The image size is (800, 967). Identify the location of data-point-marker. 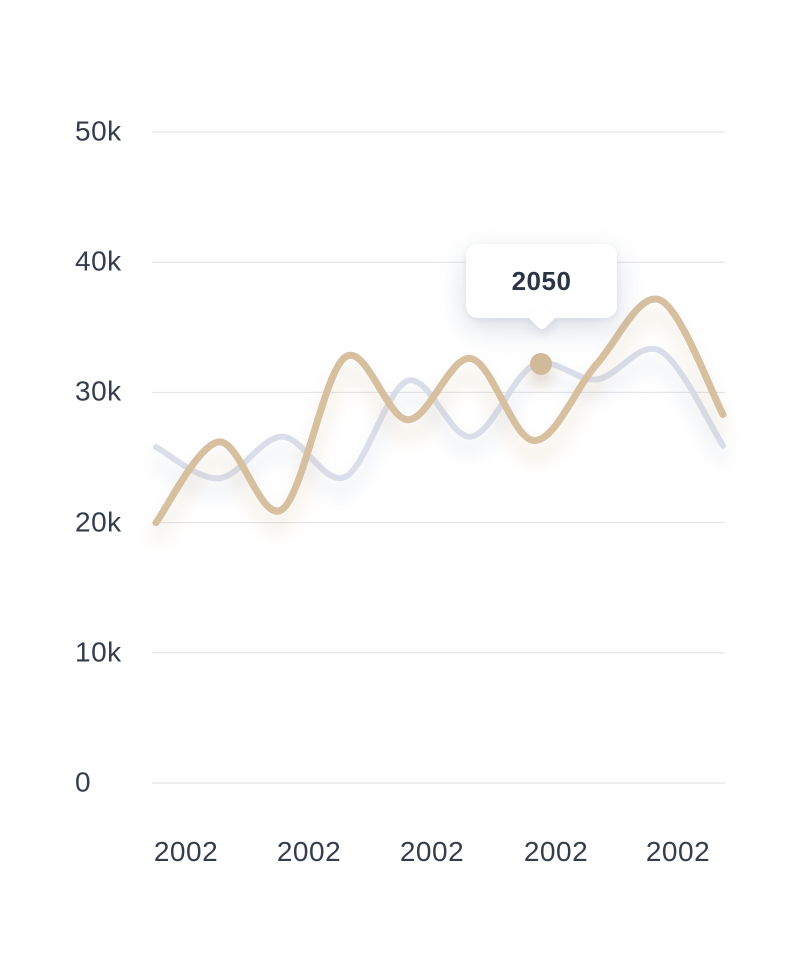
(541, 364).